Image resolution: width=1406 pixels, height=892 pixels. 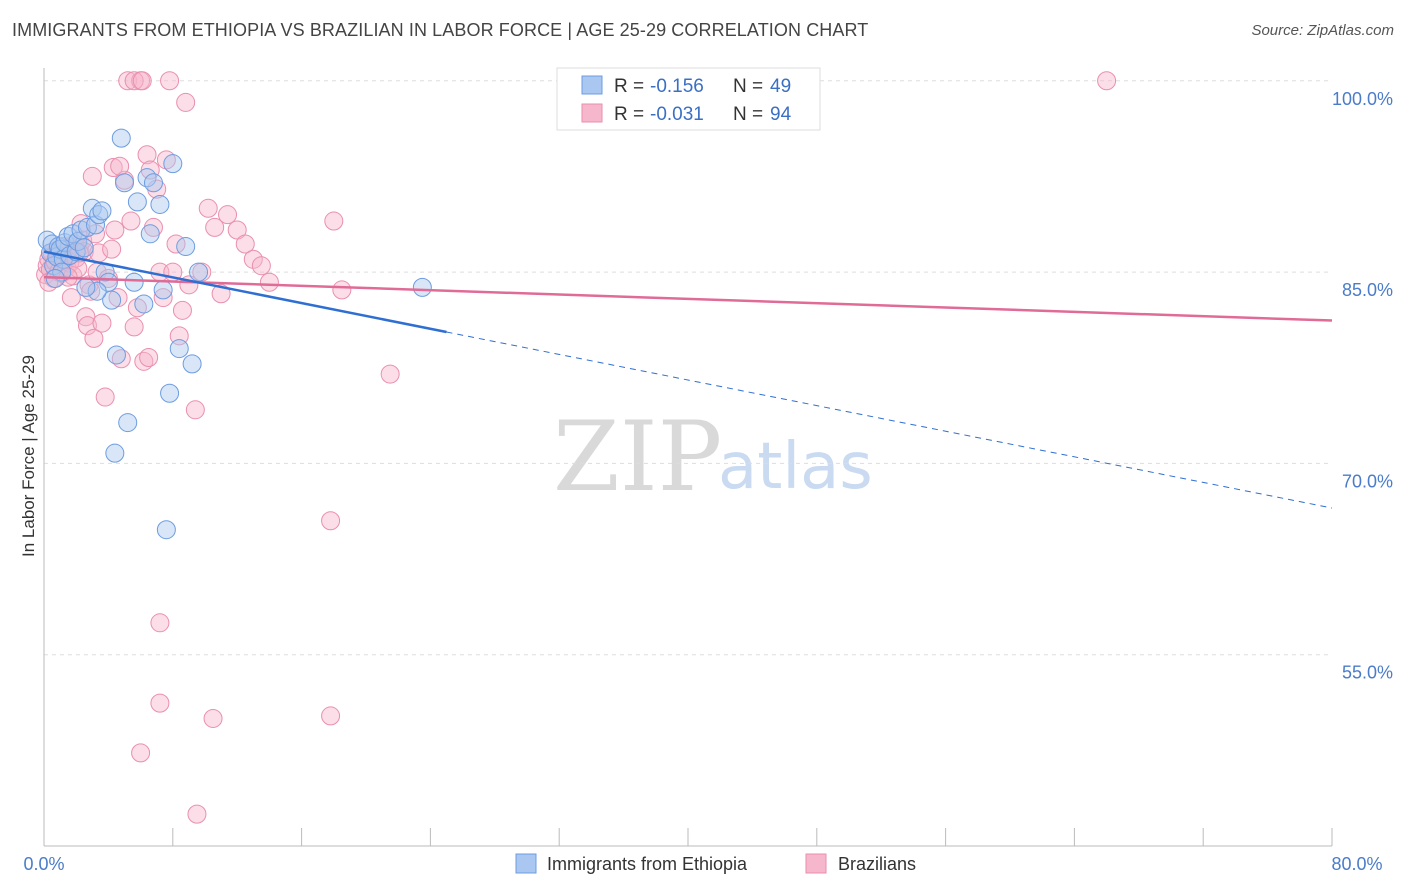 I want to click on chart-source: Source: ZipAtlas.com, so click(x=1322, y=30).